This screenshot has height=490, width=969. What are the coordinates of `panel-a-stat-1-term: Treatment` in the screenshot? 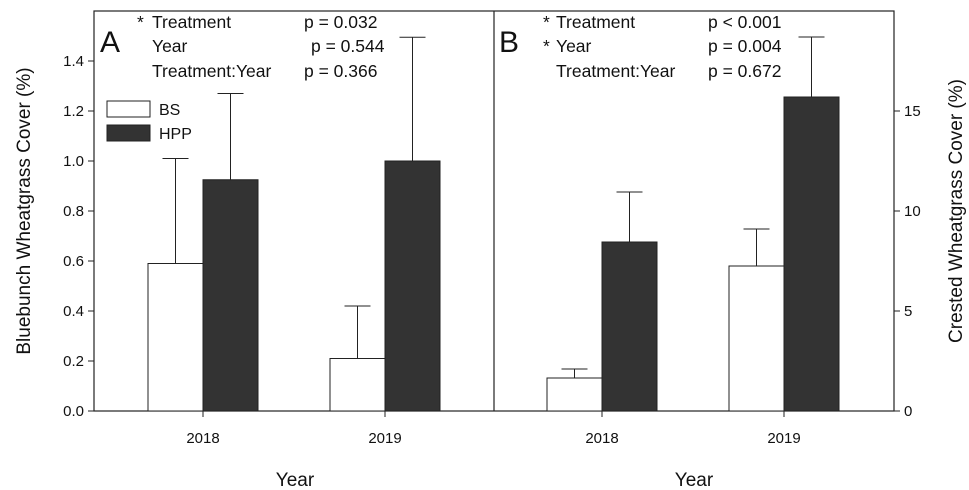 It's located at (191, 22).